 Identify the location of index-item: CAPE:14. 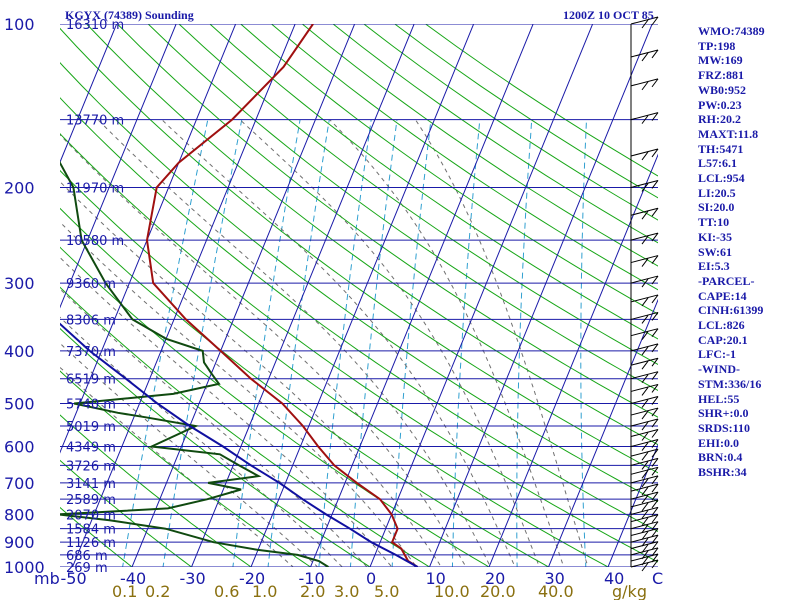
(722, 295).